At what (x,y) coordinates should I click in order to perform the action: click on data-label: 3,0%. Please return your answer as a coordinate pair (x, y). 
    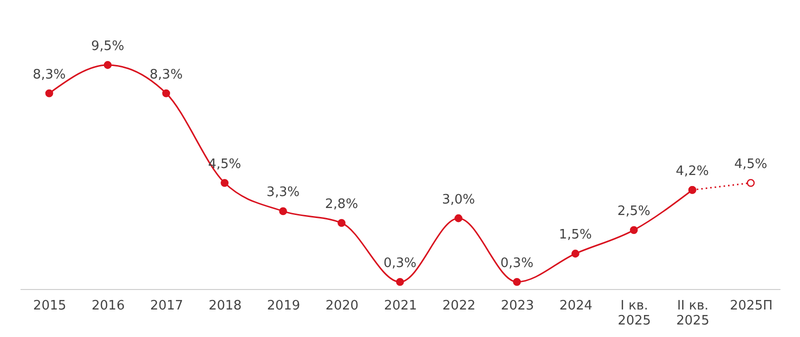
    Looking at the image, I should click on (458, 200).